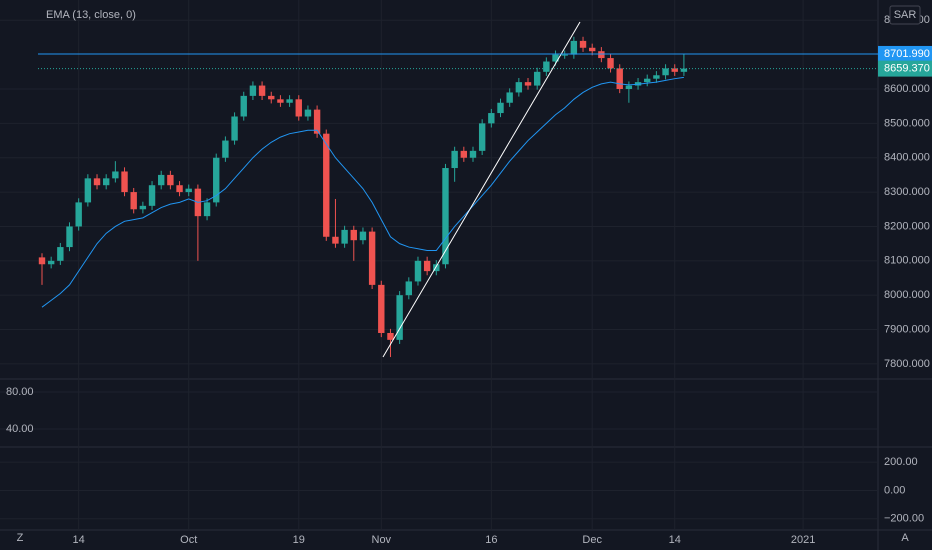 This screenshot has height=550, width=932. I want to click on y-tick-label: 8500.000, so click(907, 123).